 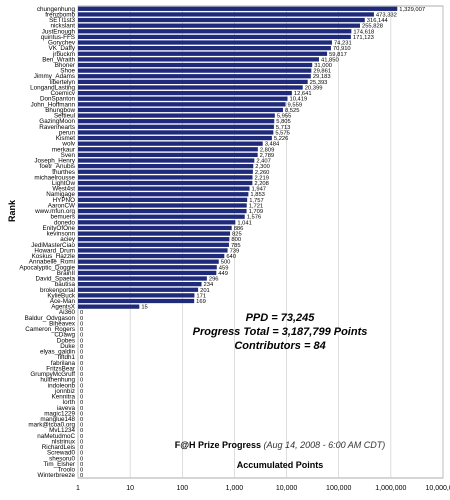 What do you see at coordinates (65, 284) in the screenshot?
I see `category-label: bautisa` at bounding box center [65, 284].